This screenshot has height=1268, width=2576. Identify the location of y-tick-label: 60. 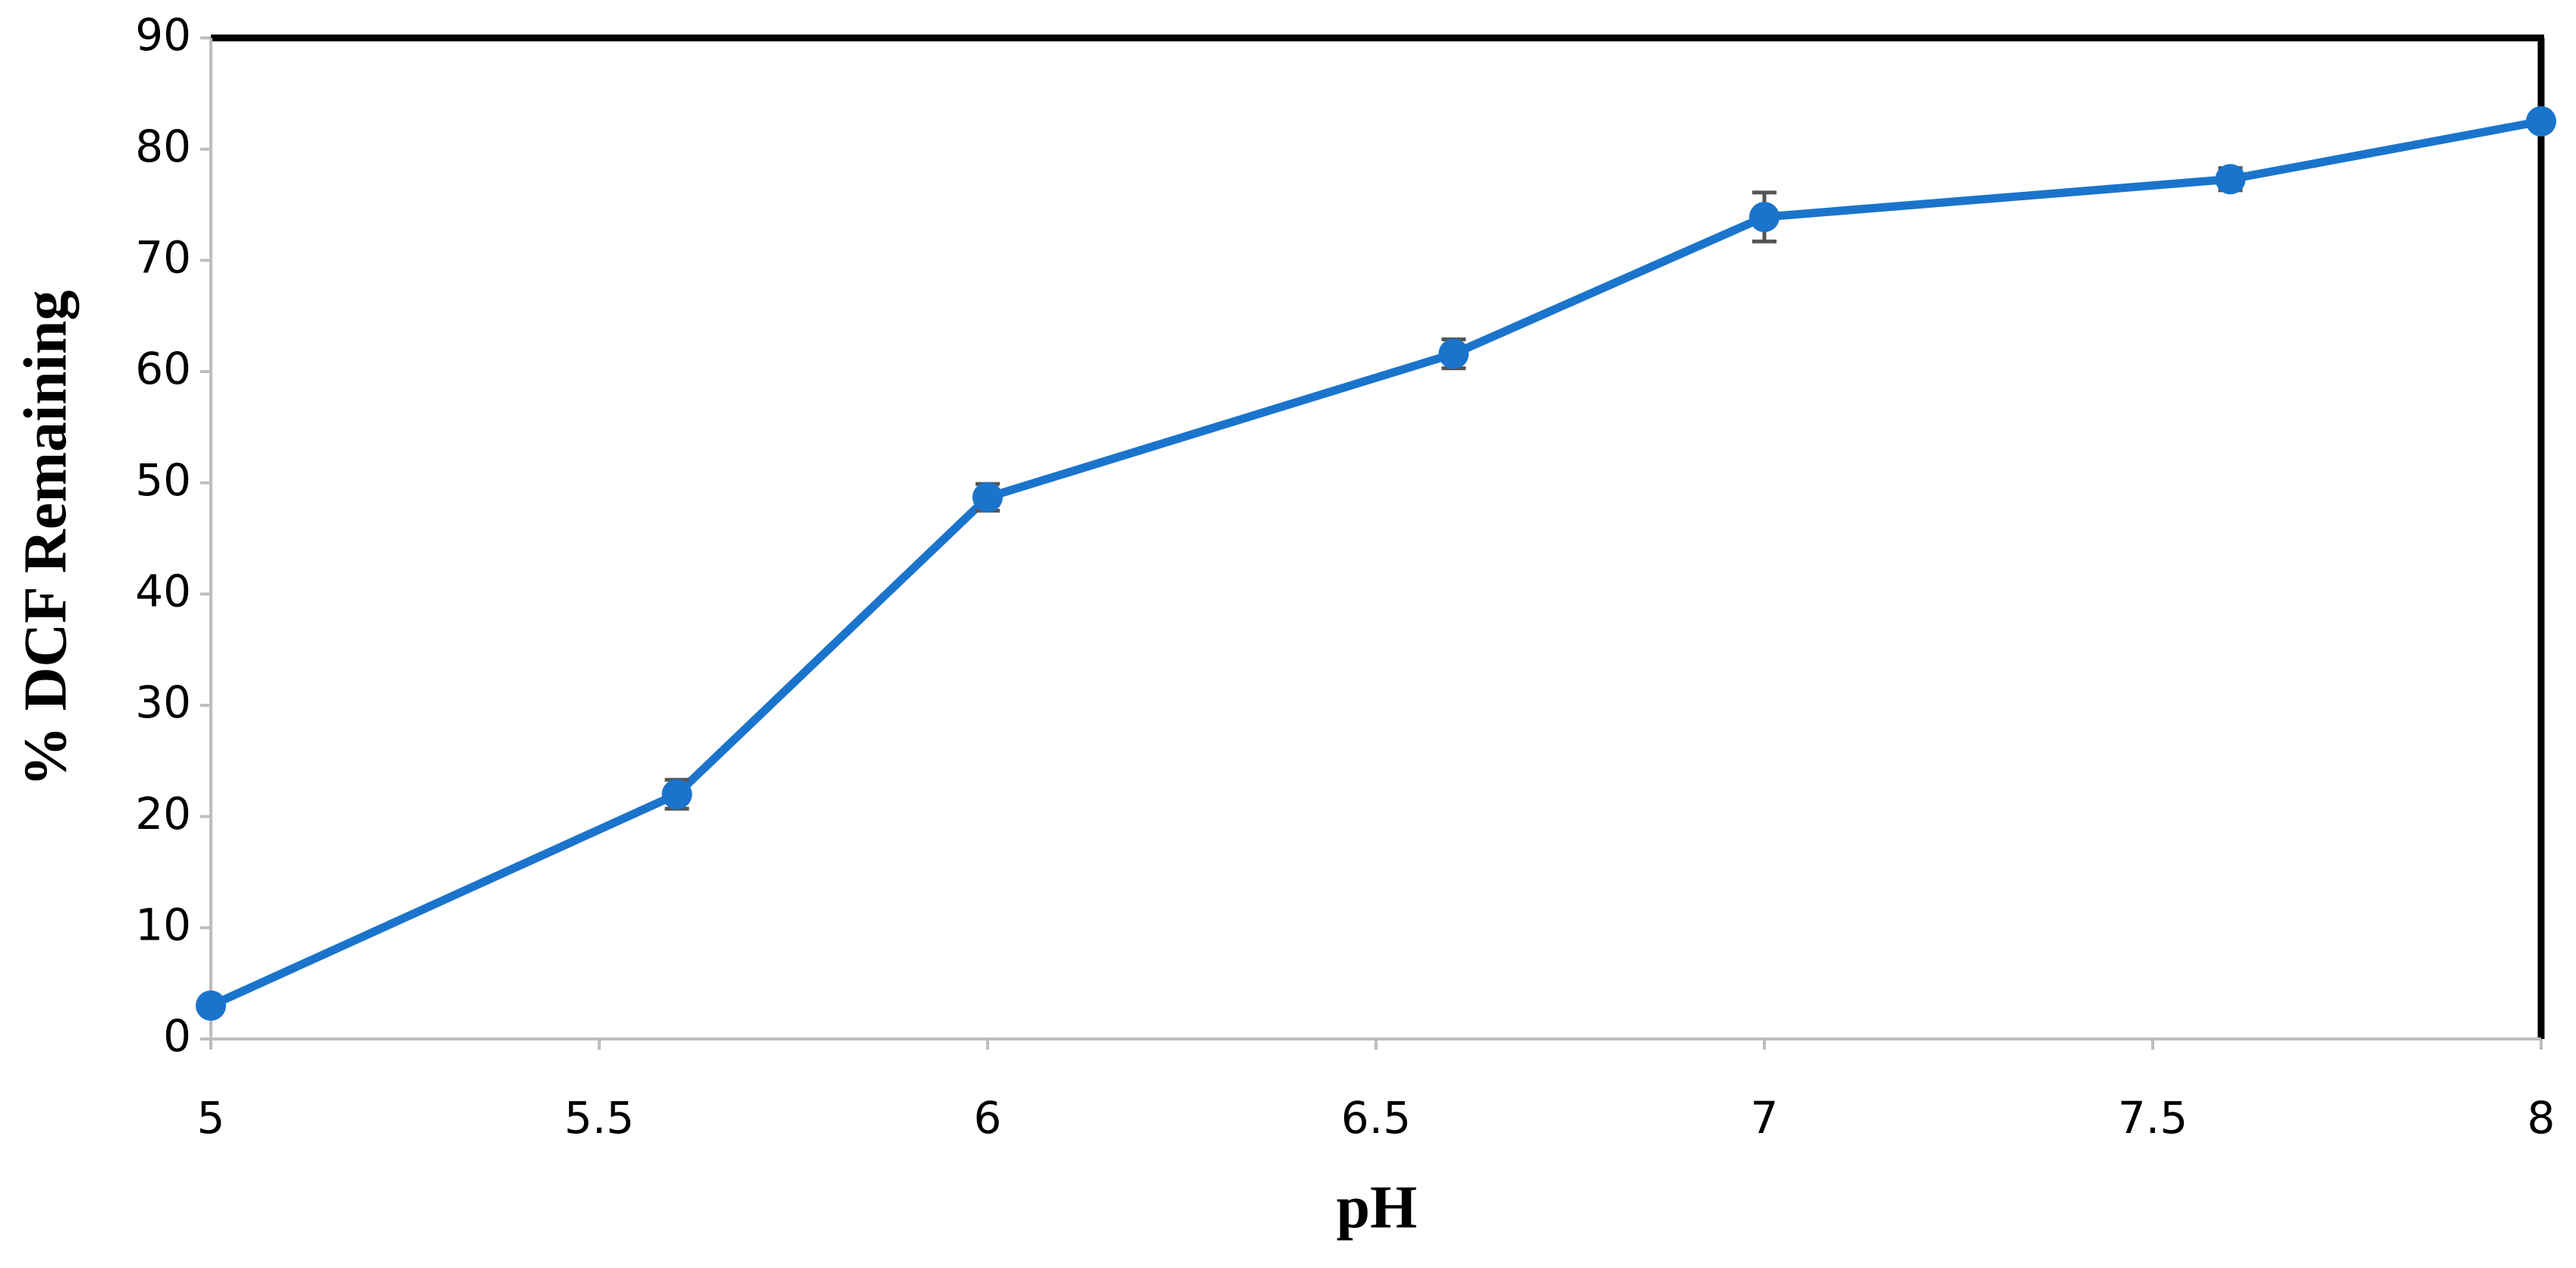
(163, 368).